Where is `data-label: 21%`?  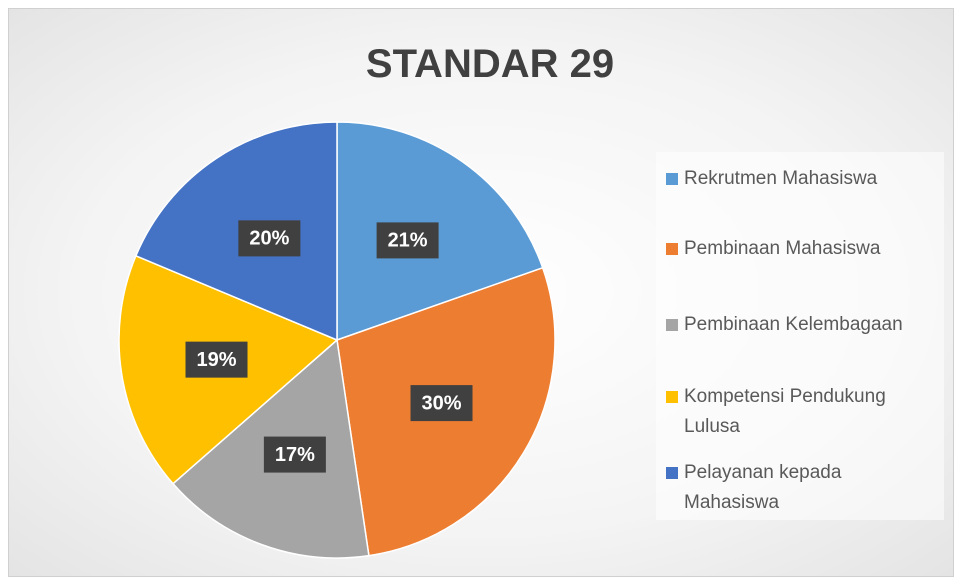
data-label: 21% is located at coordinates (407, 240).